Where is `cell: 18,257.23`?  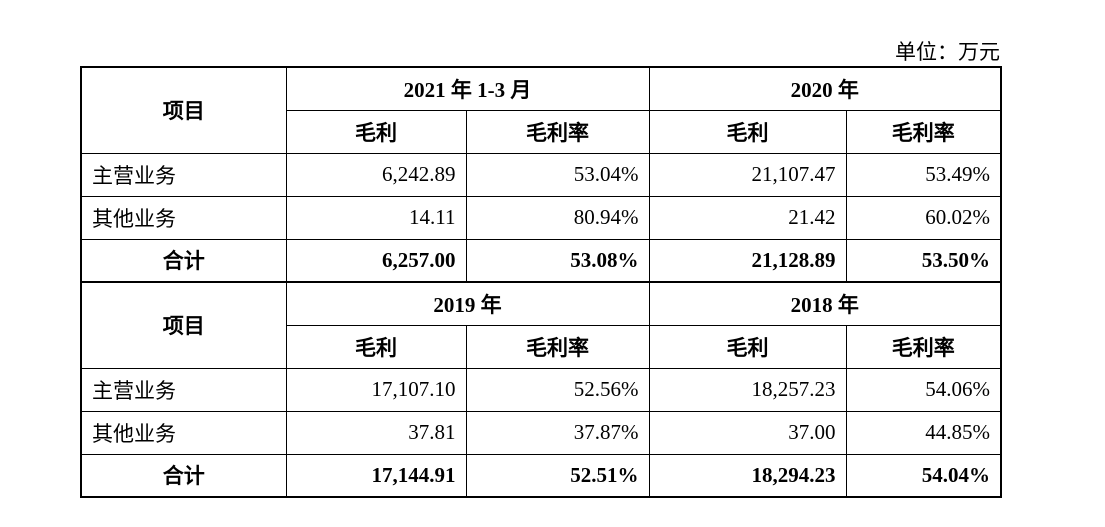
cell: 18,257.23 is located at coordinates (747, 389).